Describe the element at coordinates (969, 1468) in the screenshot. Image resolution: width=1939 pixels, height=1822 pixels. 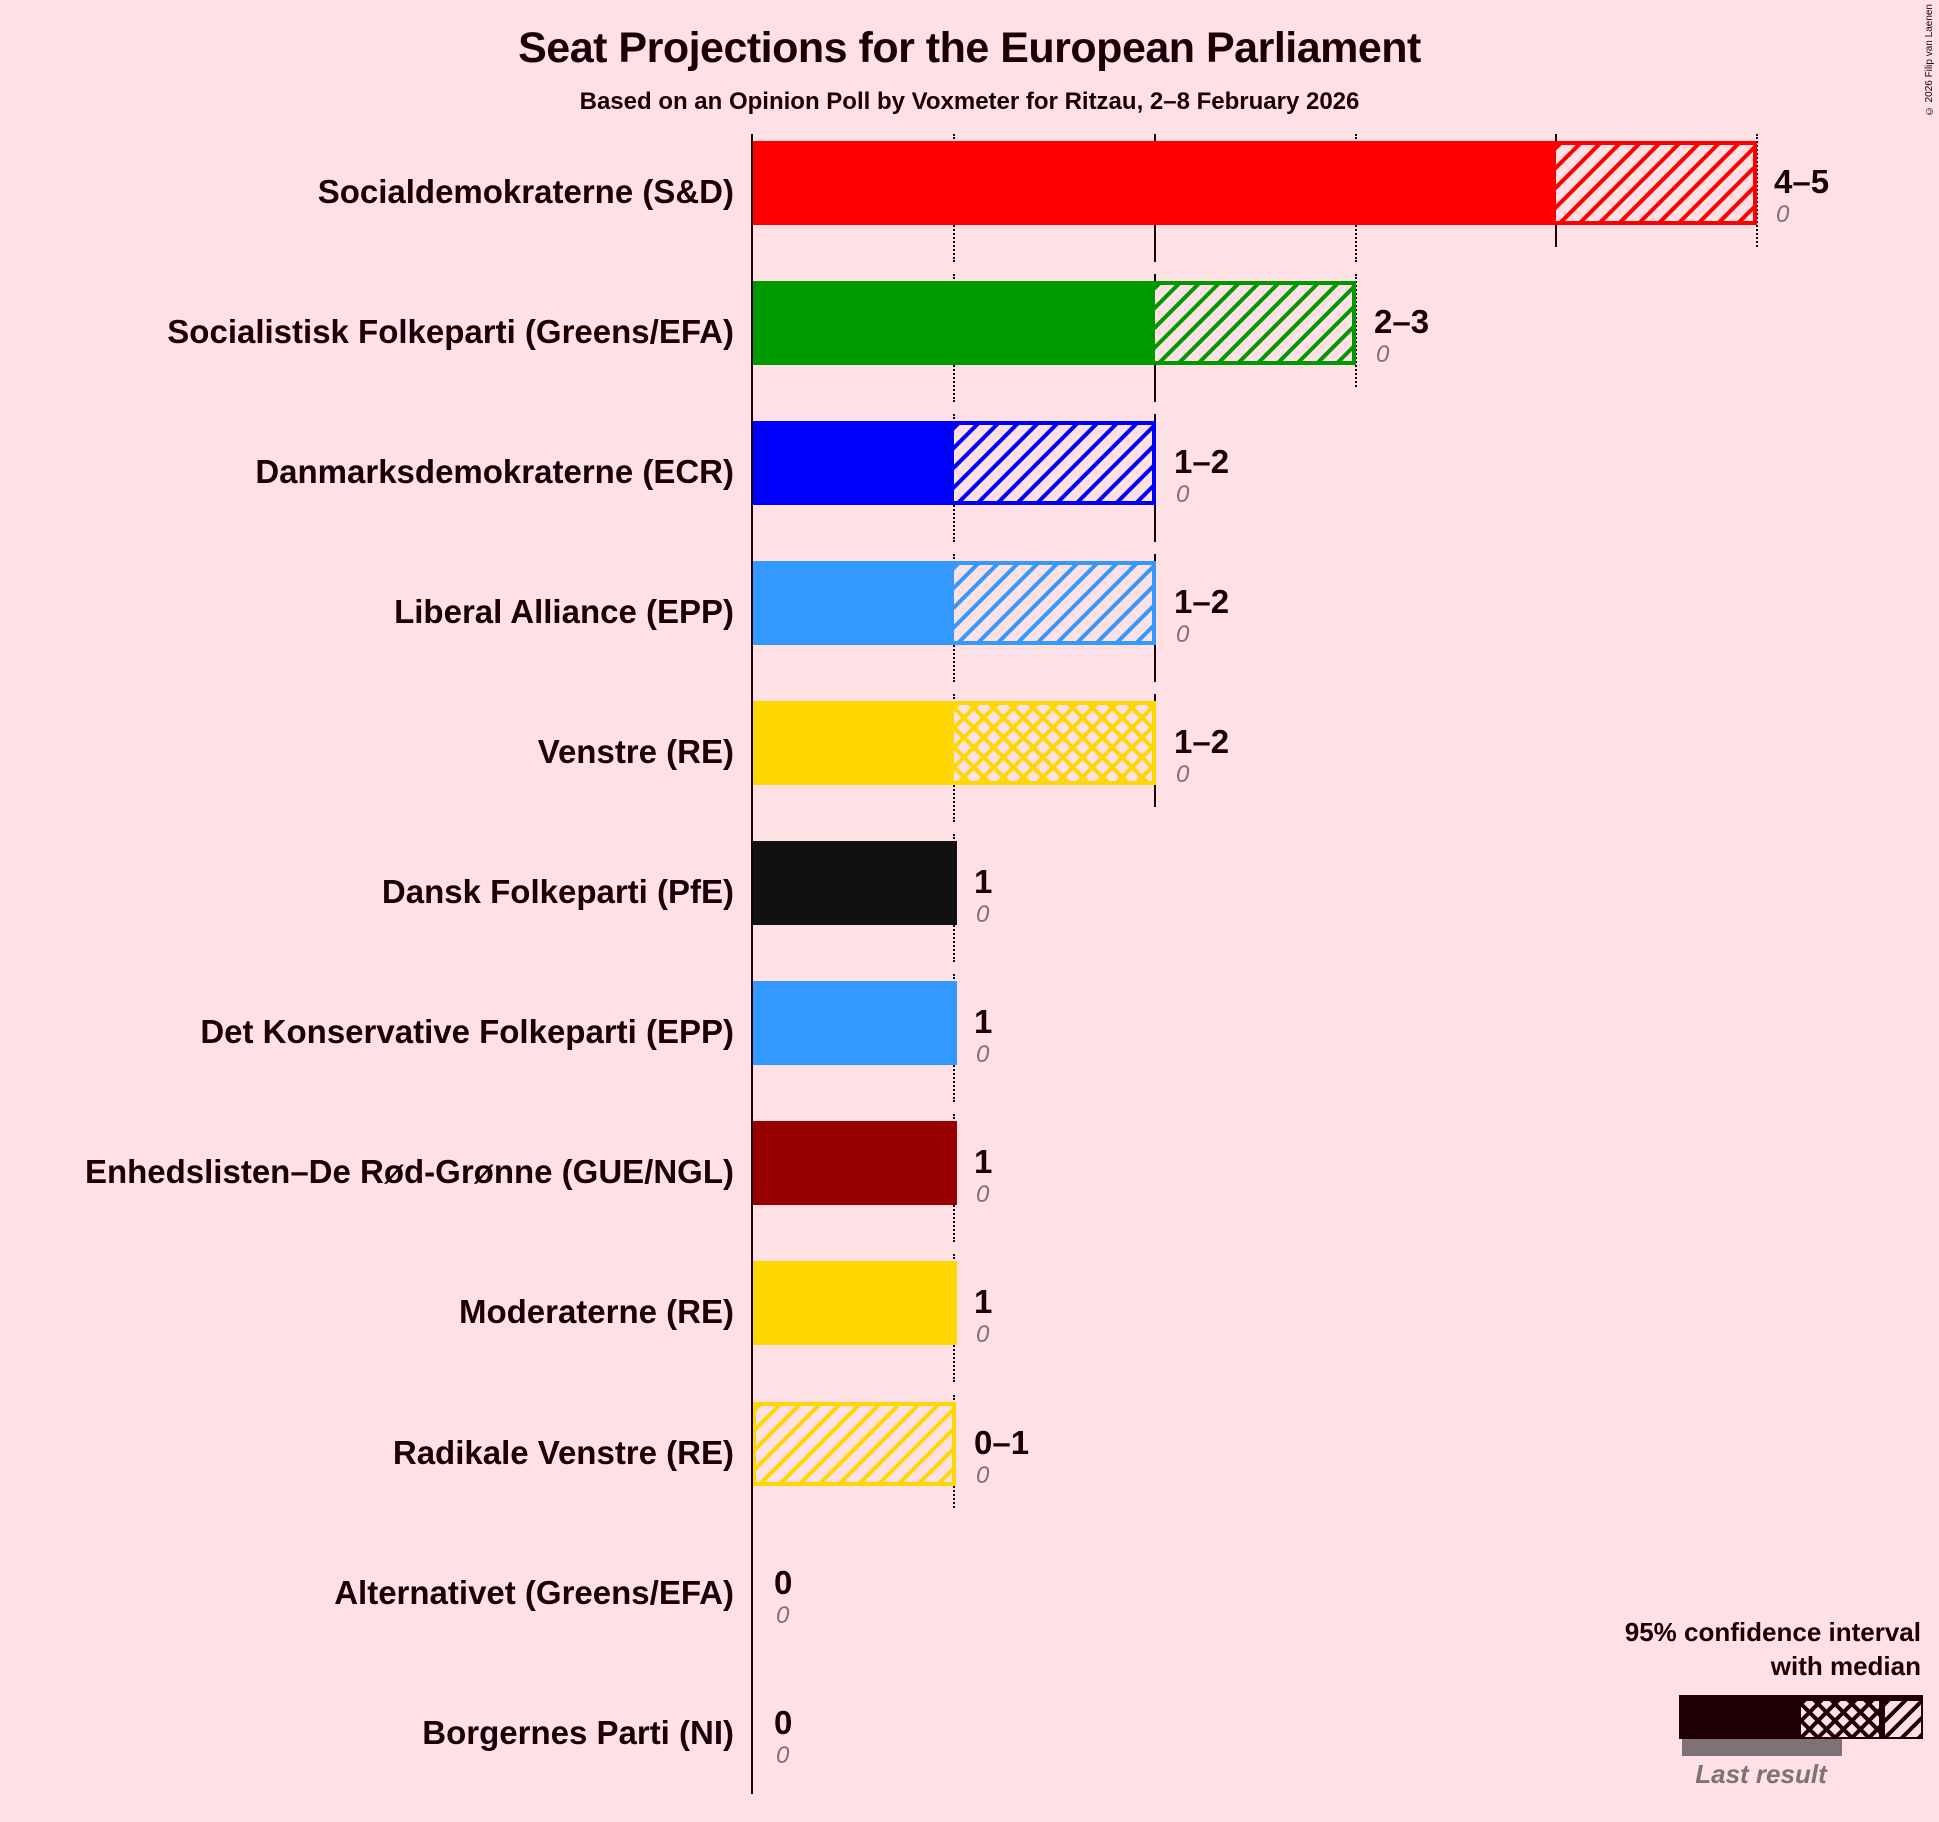
I see `party-row: Radikale Venstre (RE) 0–1 0` at that location.